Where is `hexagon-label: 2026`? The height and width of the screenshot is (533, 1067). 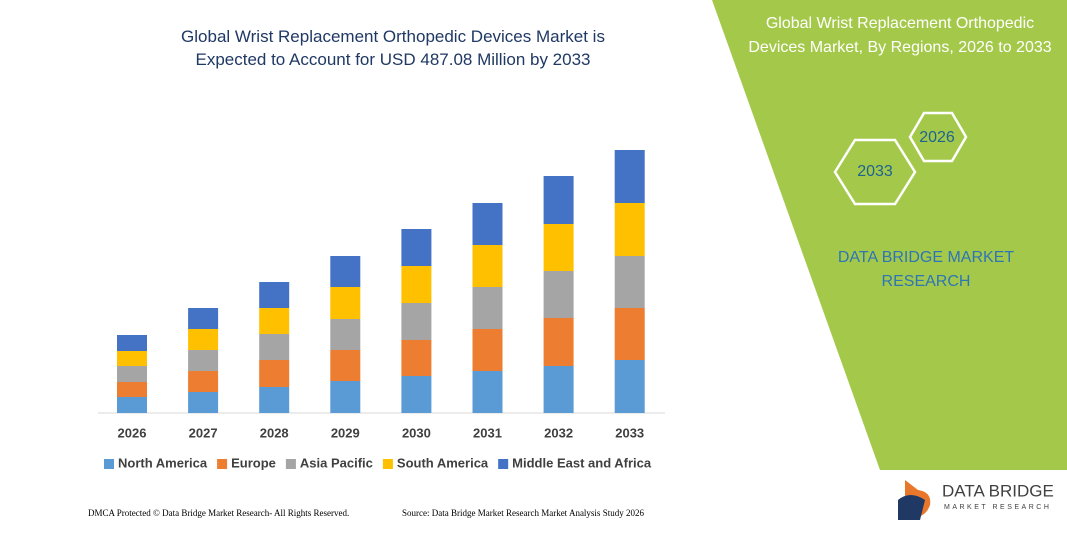 hexagon-label: 2026 is located at coordinates (937, 137).